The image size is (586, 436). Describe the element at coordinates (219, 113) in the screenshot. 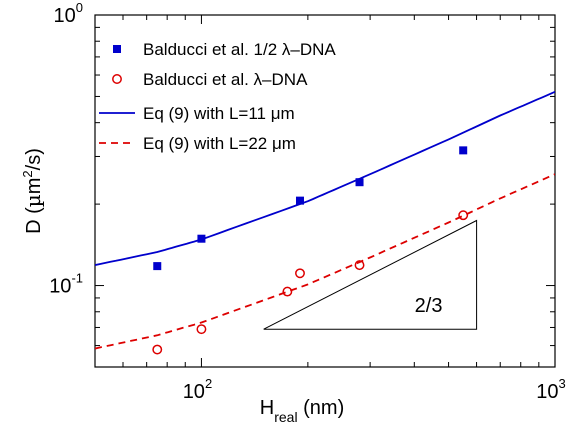

I see `legend-label: Eq (9) with L=11 μm` at that location.